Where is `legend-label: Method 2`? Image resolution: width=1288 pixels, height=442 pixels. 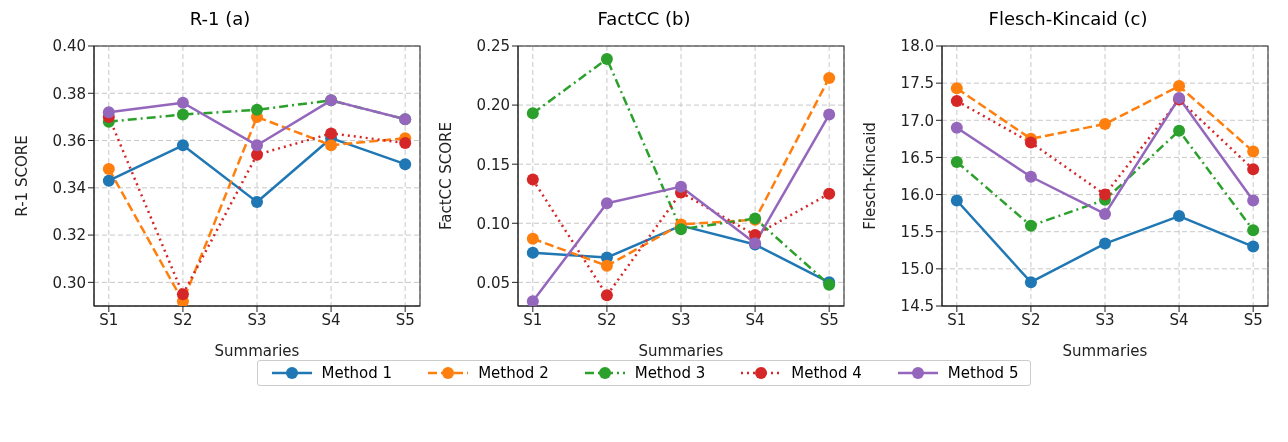
legend-label: Method 2 is located at coordinates (513, 373).